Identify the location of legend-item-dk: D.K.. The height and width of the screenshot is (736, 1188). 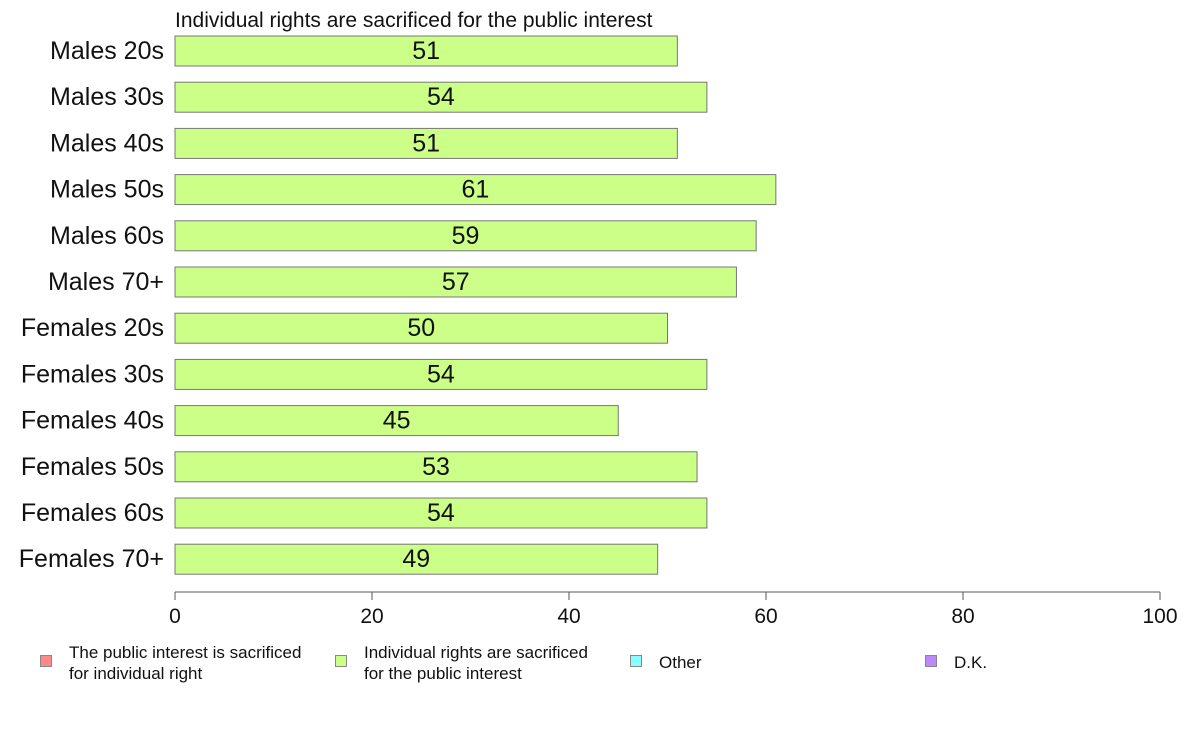
(956, 657).